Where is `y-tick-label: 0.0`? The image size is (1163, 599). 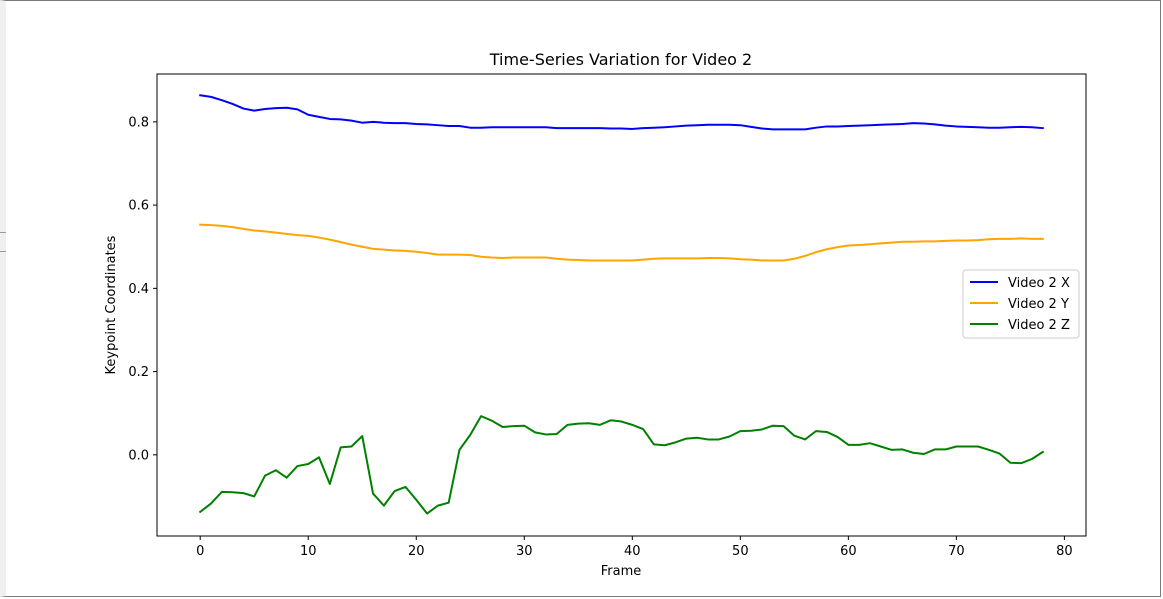 y-tick-label: 0.0 is located at coordinates (138, 455).